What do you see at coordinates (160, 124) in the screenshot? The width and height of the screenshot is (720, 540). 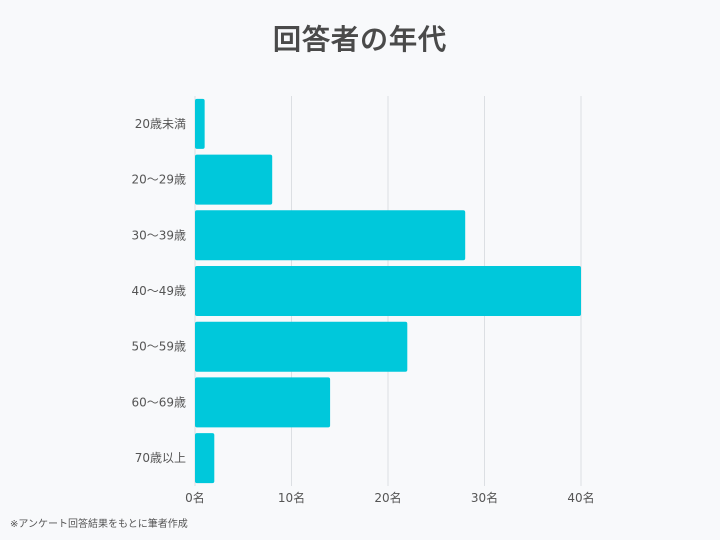 I see `category-label: 20歳未満` at bounding box center [160, 124].